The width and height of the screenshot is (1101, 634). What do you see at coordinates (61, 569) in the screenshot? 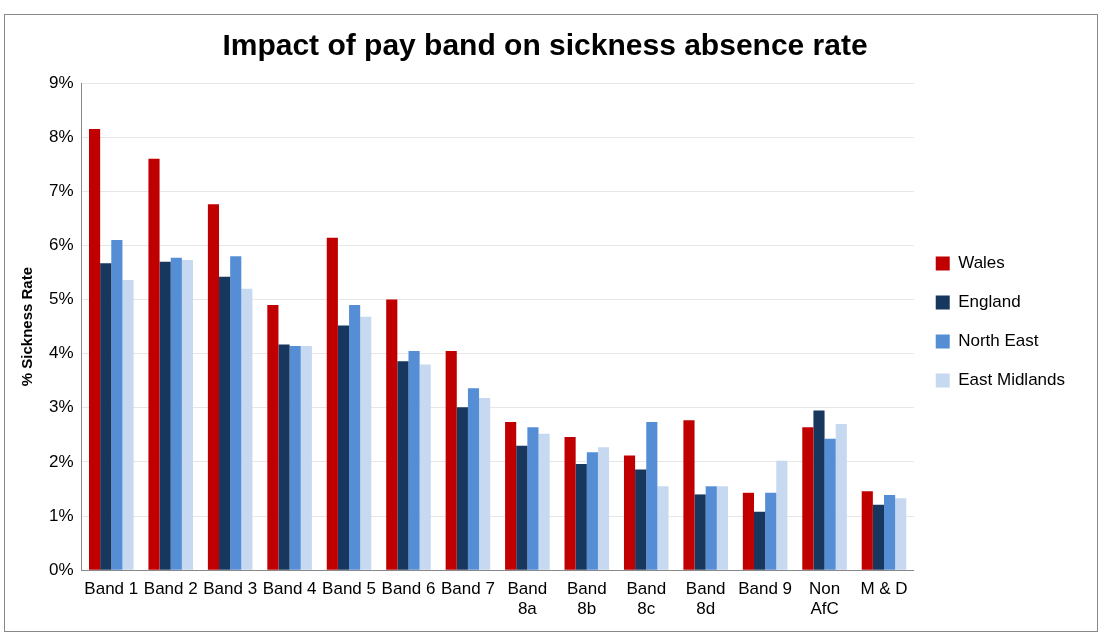
I see `y-tick-label: 0%` at bounding box center [61, 569].